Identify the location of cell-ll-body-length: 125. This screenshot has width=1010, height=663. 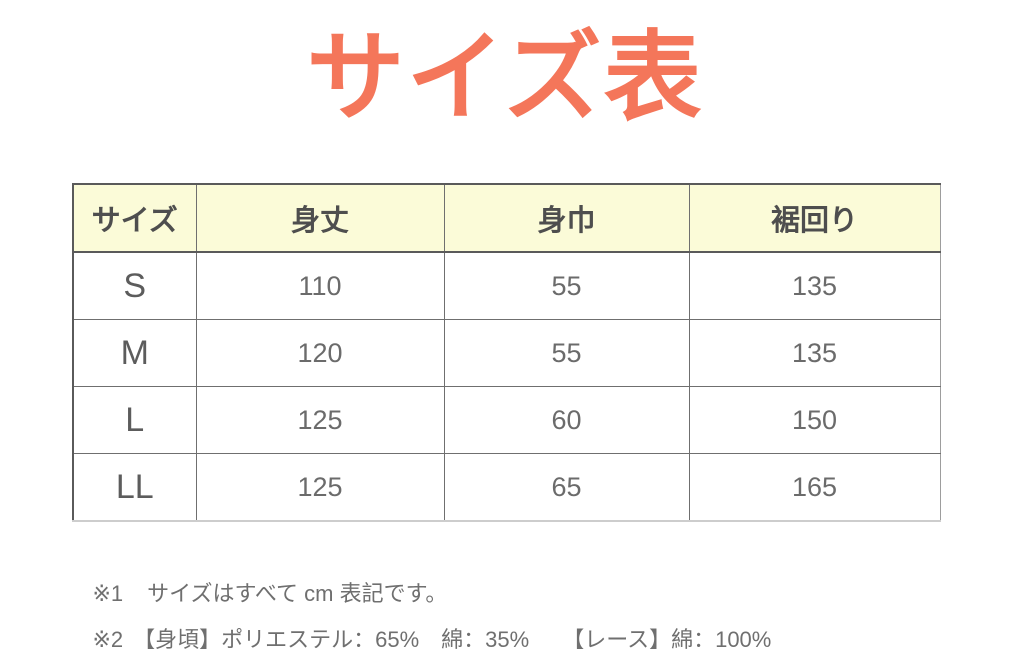
(320, 487).